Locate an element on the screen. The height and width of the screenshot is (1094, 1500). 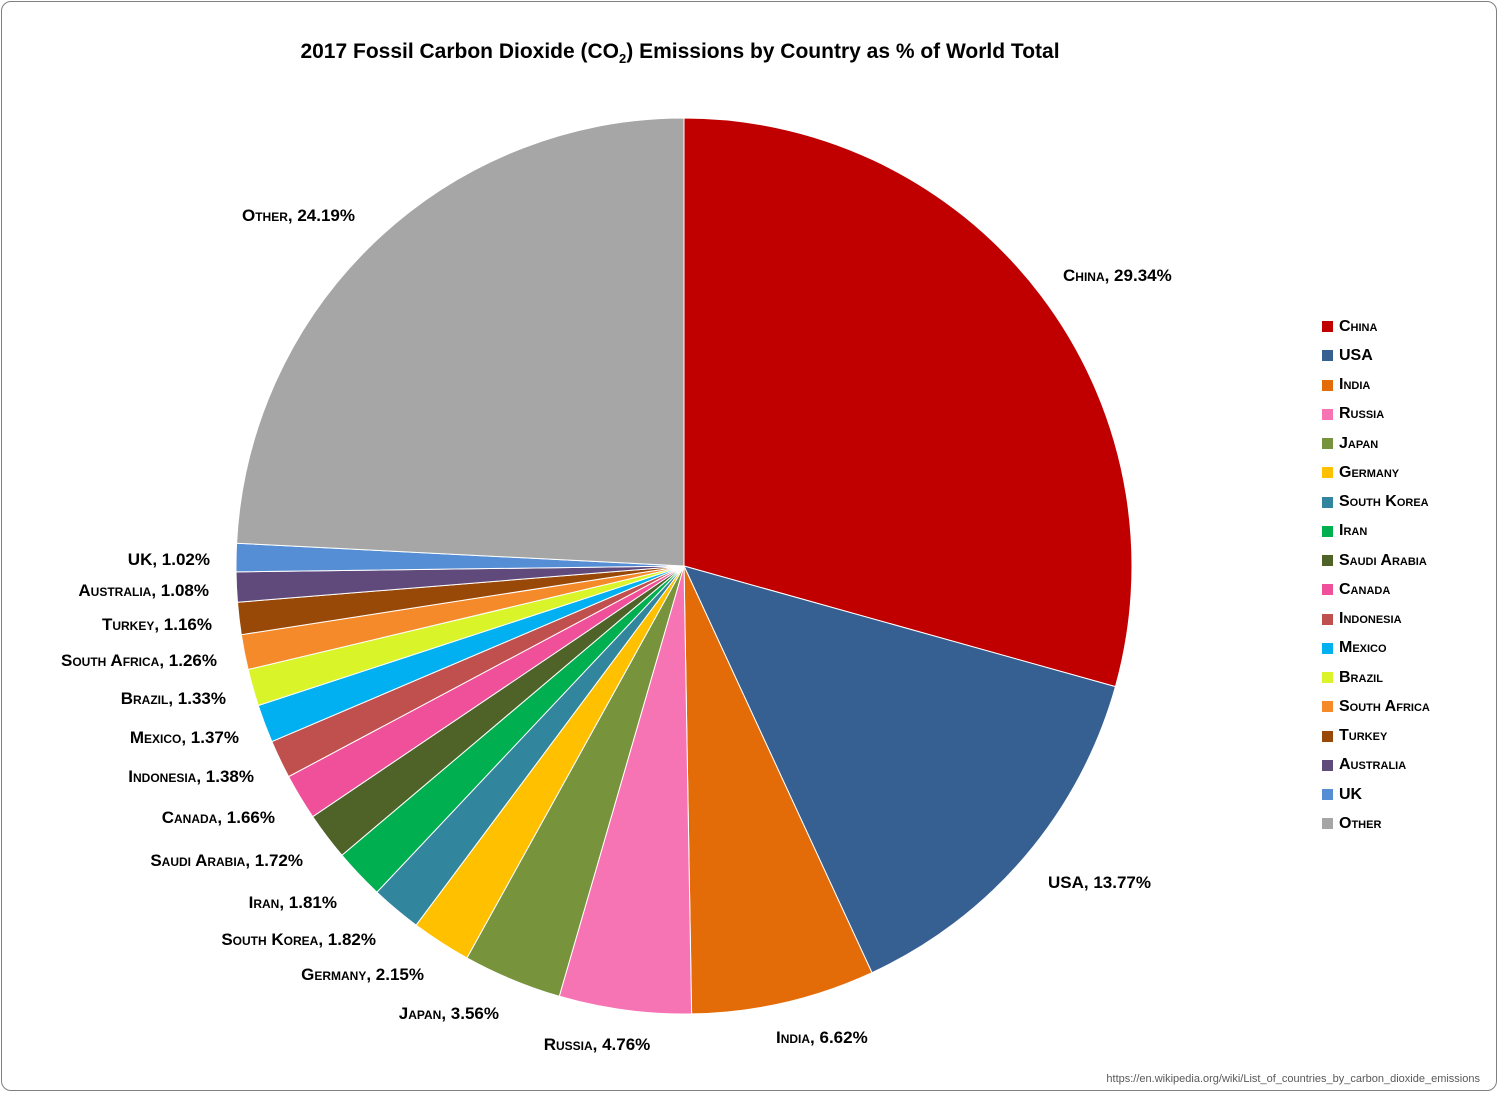
legend-item-china: China is located at coordinates (1407, 326).